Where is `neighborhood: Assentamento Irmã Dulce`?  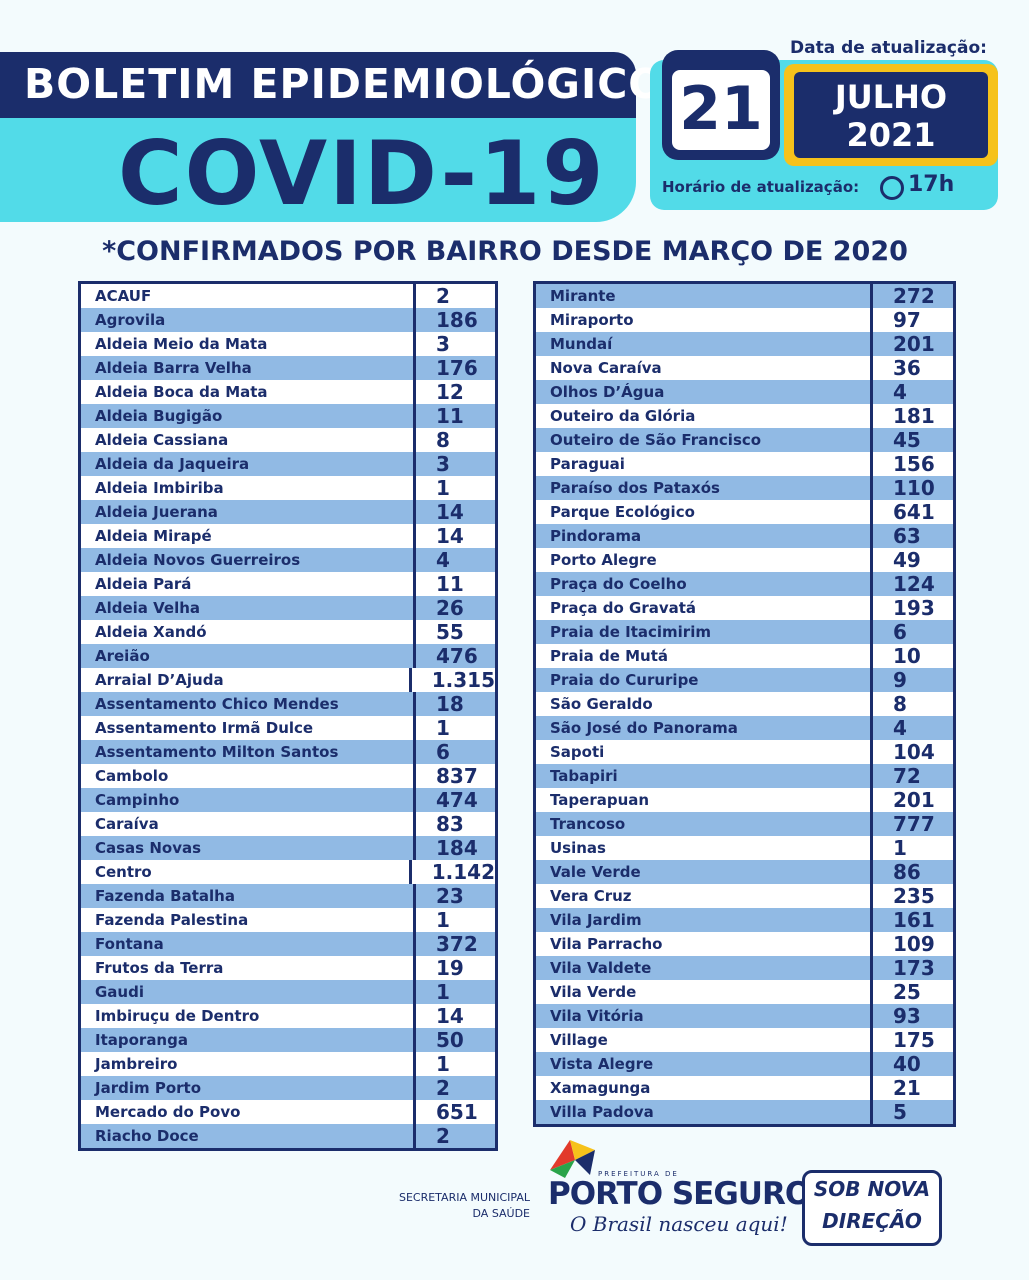
neighborhood: Assentamento Irmã Dulce is located at coordinates (204, 728).